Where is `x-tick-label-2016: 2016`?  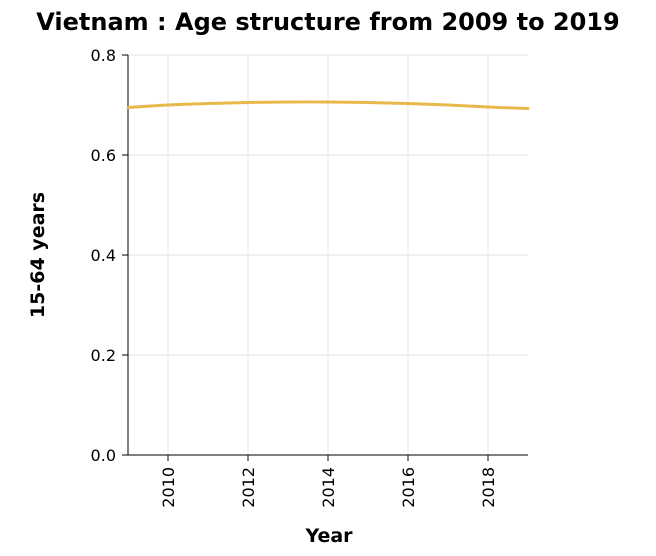 x-tick-label-2016: 2016 is located at coordinates (408, 487).